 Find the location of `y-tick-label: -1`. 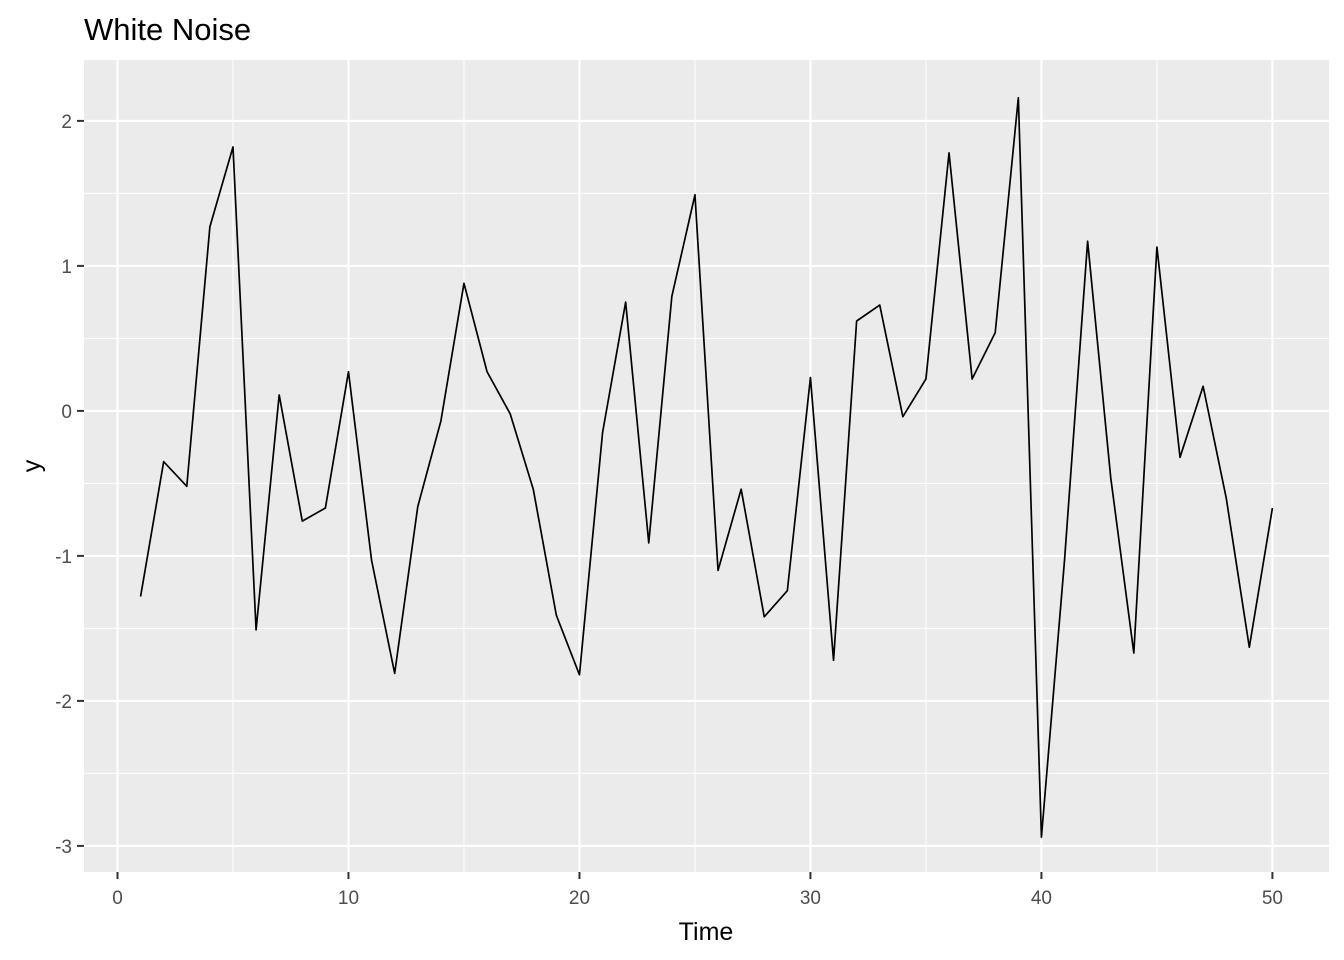

y-tick-label: -1 is located at coordinates (63, 557).